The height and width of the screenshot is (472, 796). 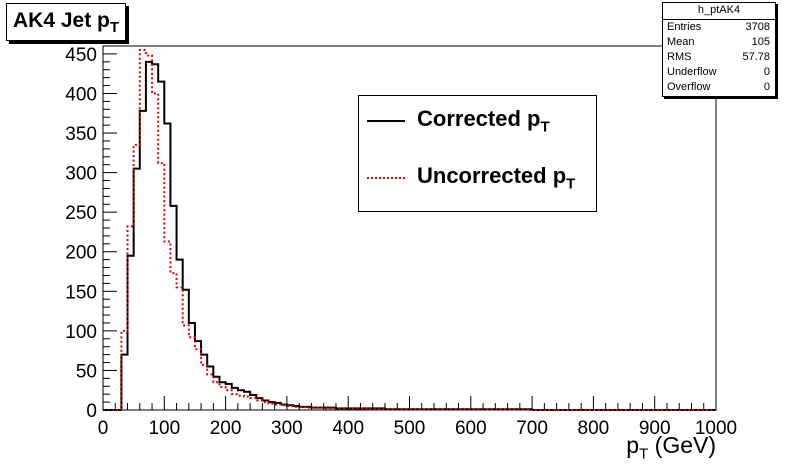 What do you see at coordinates (287, 428) in the screenshot?
I see `x-tick-label: 300` at bounding box center [287, 428].